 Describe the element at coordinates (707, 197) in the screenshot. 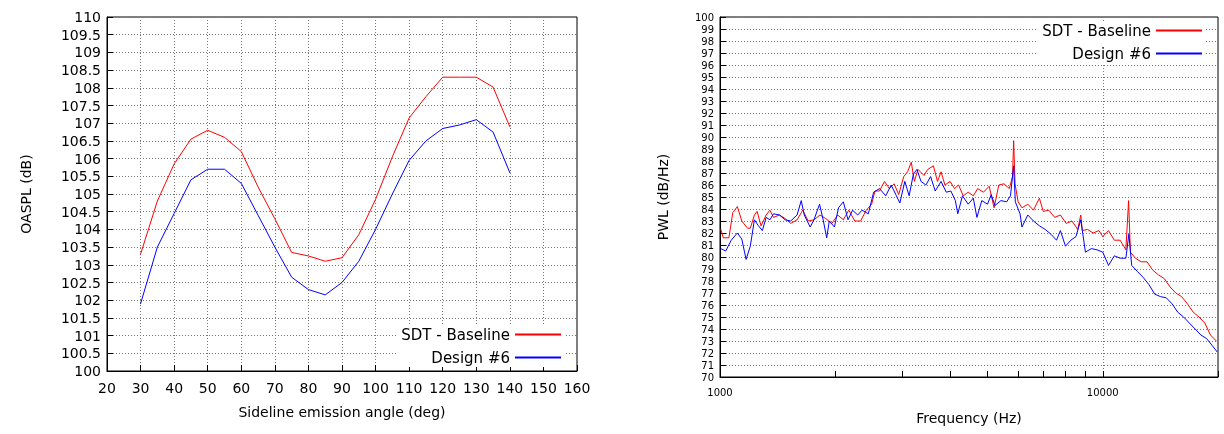

I see `y-tick-label: 85` at that location.